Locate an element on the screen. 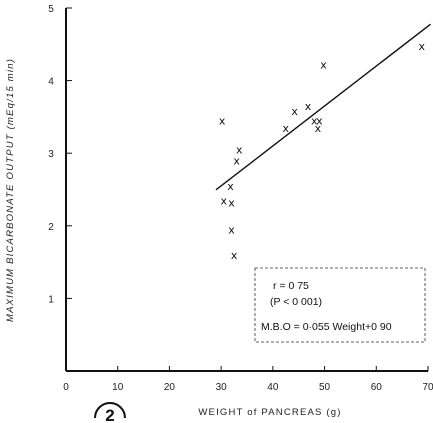 This screenshot has width=433, height=423. stats-box-border is located at coordinates (340, 305).